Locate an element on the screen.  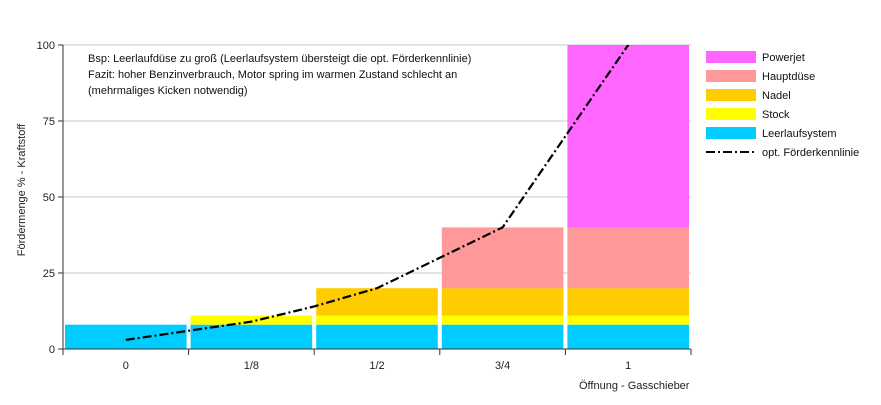
y-tick-label-0: 0 is located at coordinates (52, 350).